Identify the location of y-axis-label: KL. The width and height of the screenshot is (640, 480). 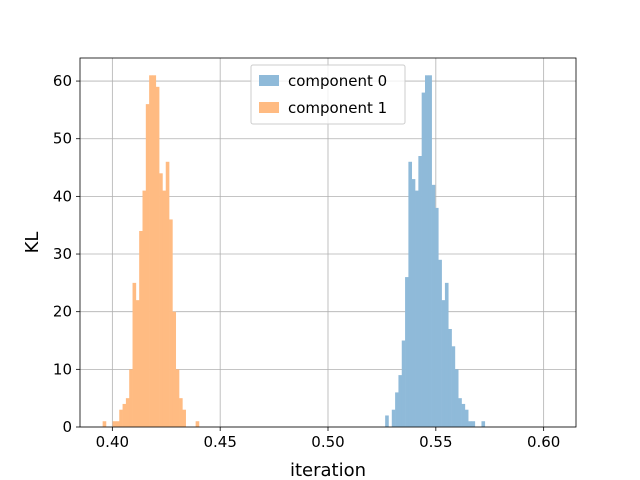
(32, 243).